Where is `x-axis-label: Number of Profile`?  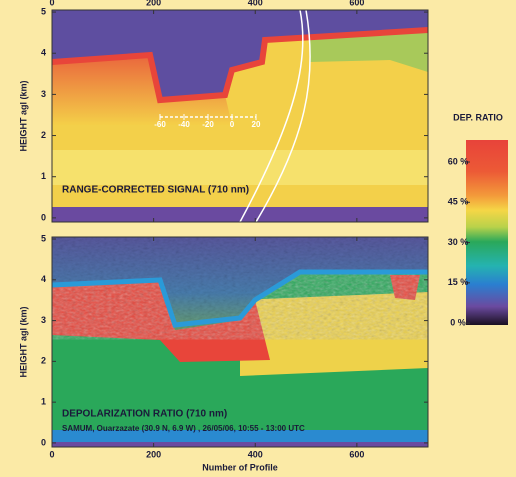 x-axis-label: Number of Profile is located at coordinates (240, 467).